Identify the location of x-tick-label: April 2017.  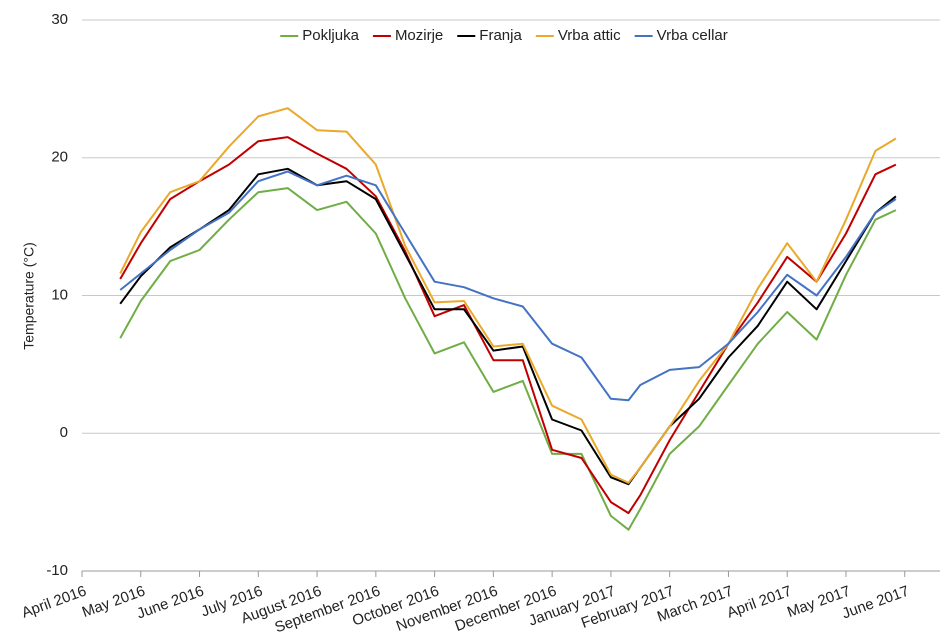
(759, 602).